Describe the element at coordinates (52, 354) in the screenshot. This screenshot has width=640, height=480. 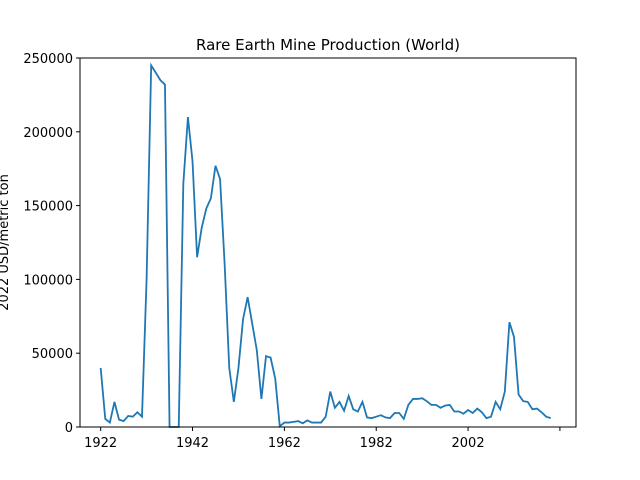
I see `y-tick-label: 50000` at that location.